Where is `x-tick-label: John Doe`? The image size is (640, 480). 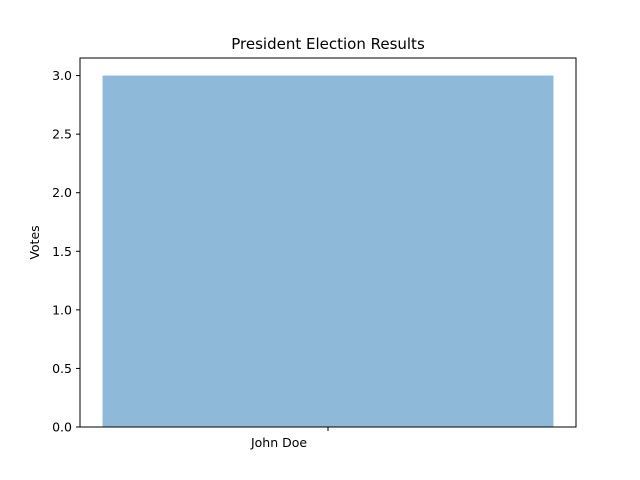
x-tick-label: John Doe is located at coordinates (278, 442).